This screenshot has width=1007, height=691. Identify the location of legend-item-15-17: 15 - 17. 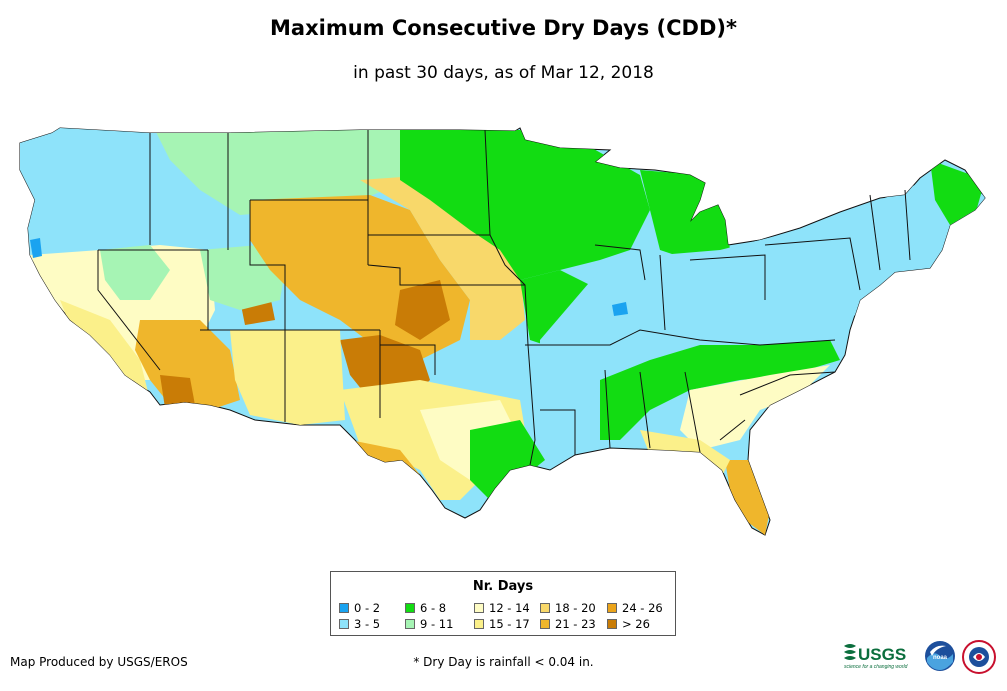
(502, 624).